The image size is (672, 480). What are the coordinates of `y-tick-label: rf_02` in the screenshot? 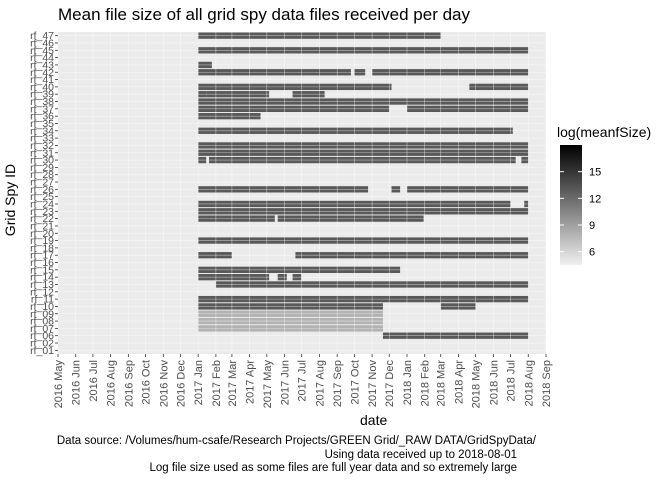 It's located at (42, 344).